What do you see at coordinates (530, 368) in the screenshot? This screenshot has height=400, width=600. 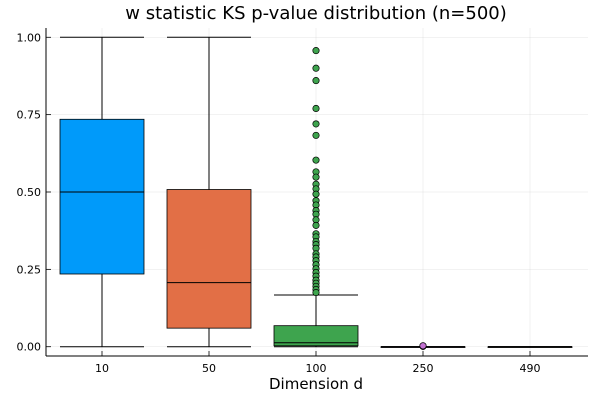 I see `x-tick-label: 490` at bounding box center [530, 368].